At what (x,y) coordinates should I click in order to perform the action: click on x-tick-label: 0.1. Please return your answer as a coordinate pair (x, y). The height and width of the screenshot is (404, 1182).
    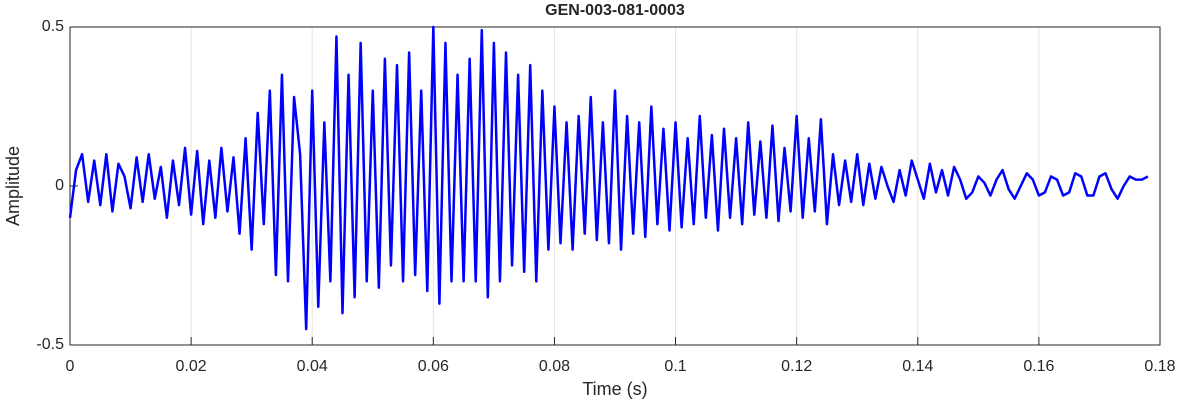
    Looking at the image, I should click on (675, 366).